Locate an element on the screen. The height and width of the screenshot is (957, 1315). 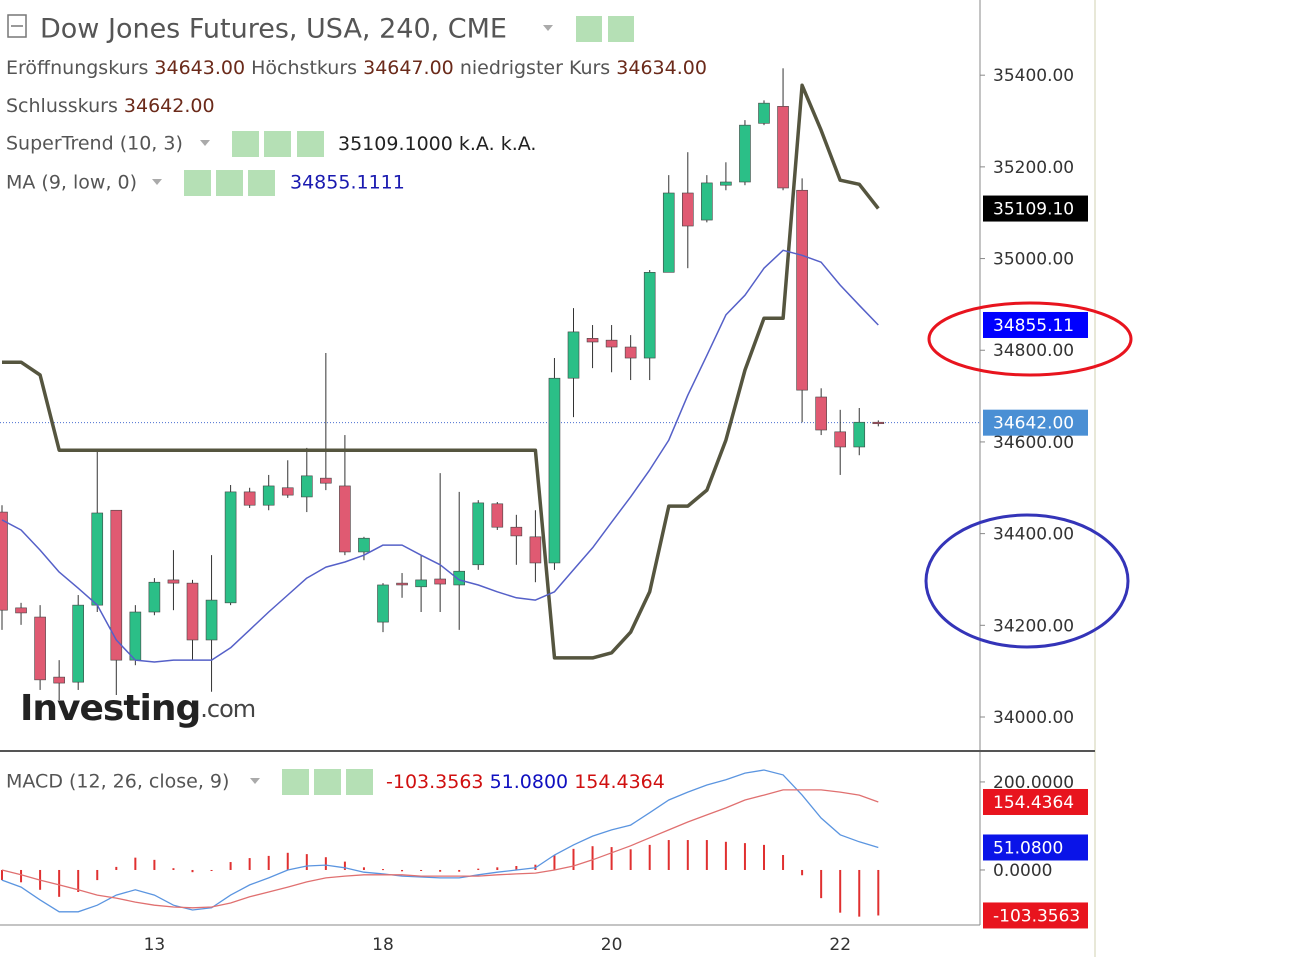
macd-legend: MACD (12, 26, close, 9) is located at coordinates (117, 782).